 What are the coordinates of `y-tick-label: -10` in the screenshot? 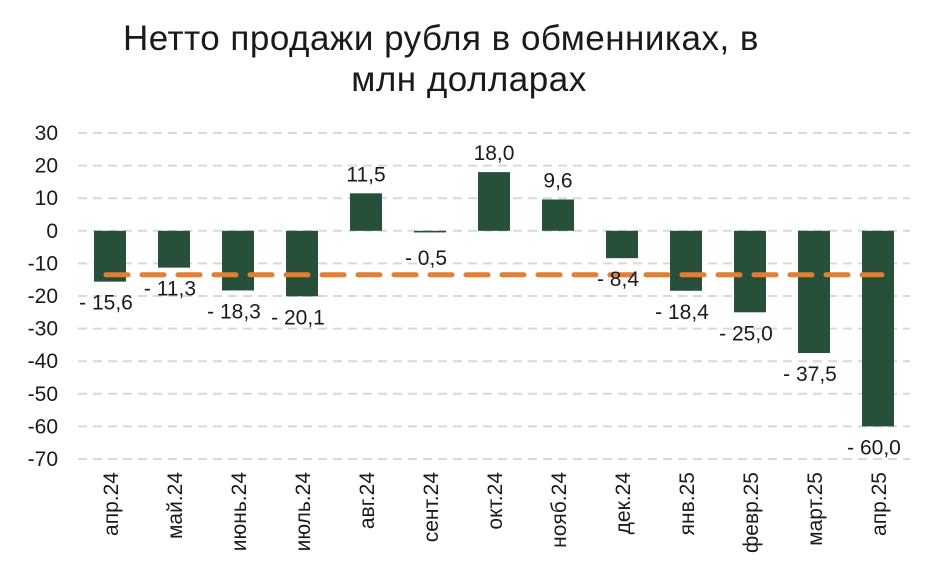 It's located at (43, 263).